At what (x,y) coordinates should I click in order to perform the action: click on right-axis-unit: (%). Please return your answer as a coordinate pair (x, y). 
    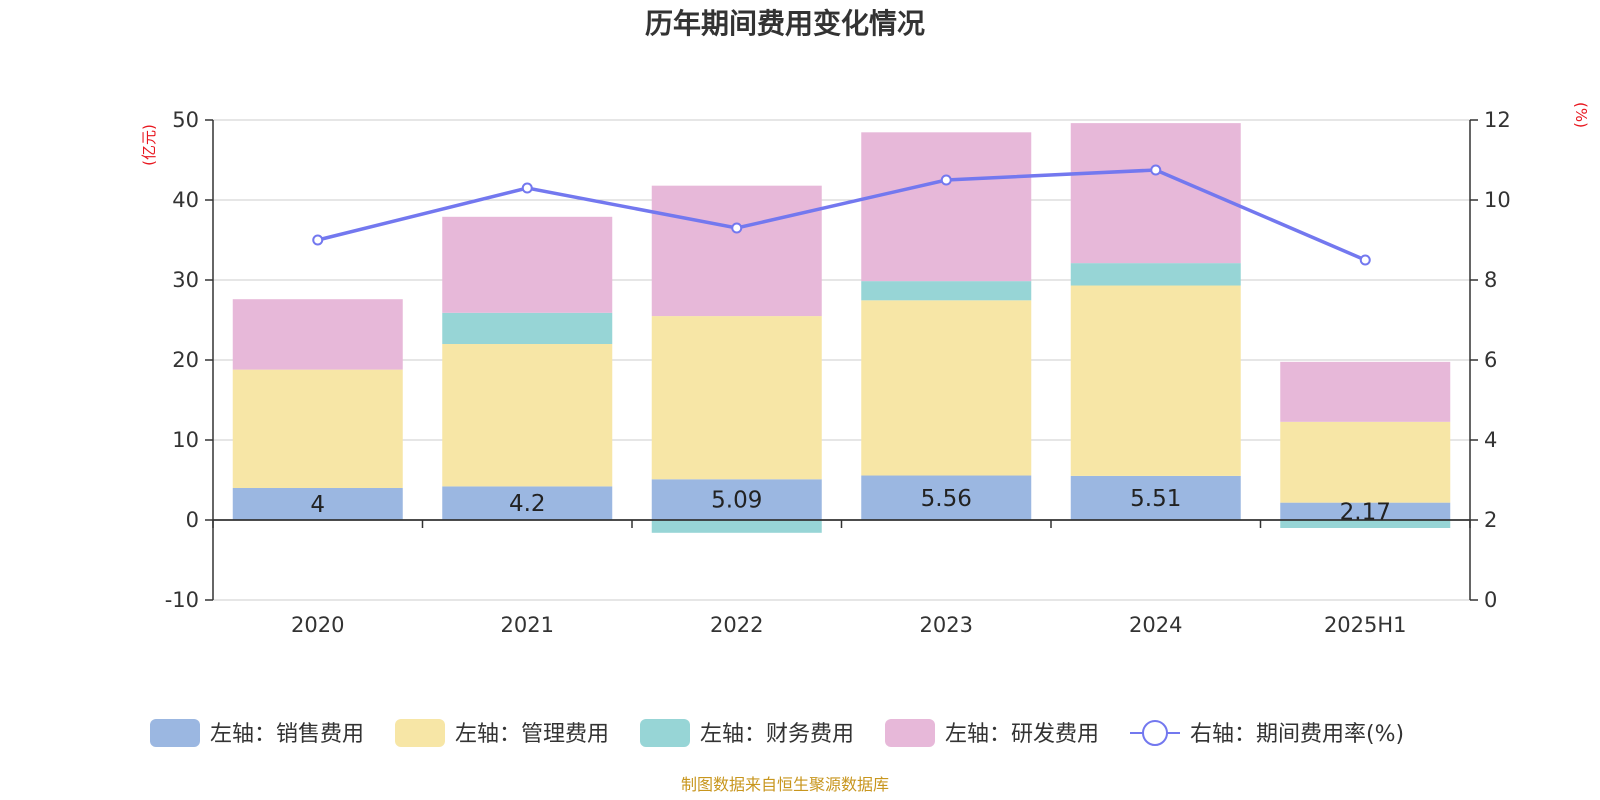
    Looking at the image, I should click on (1581, 115).